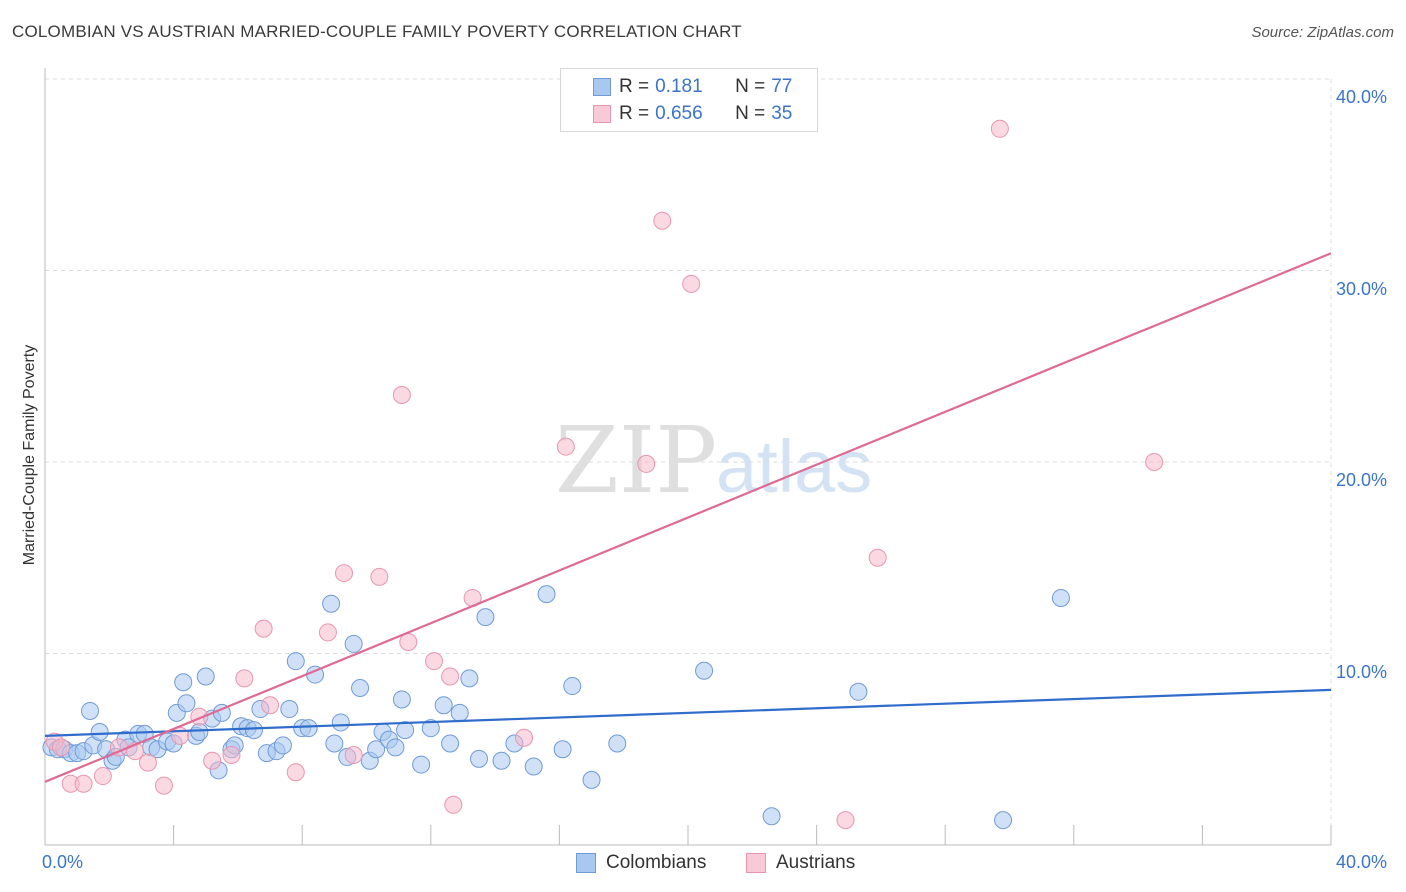 This screenshot has width=1406, height=892. Describe the element at coordinates (1362, 671) in the screenshot. I see `y-tick-label: 10.0%` at that location.